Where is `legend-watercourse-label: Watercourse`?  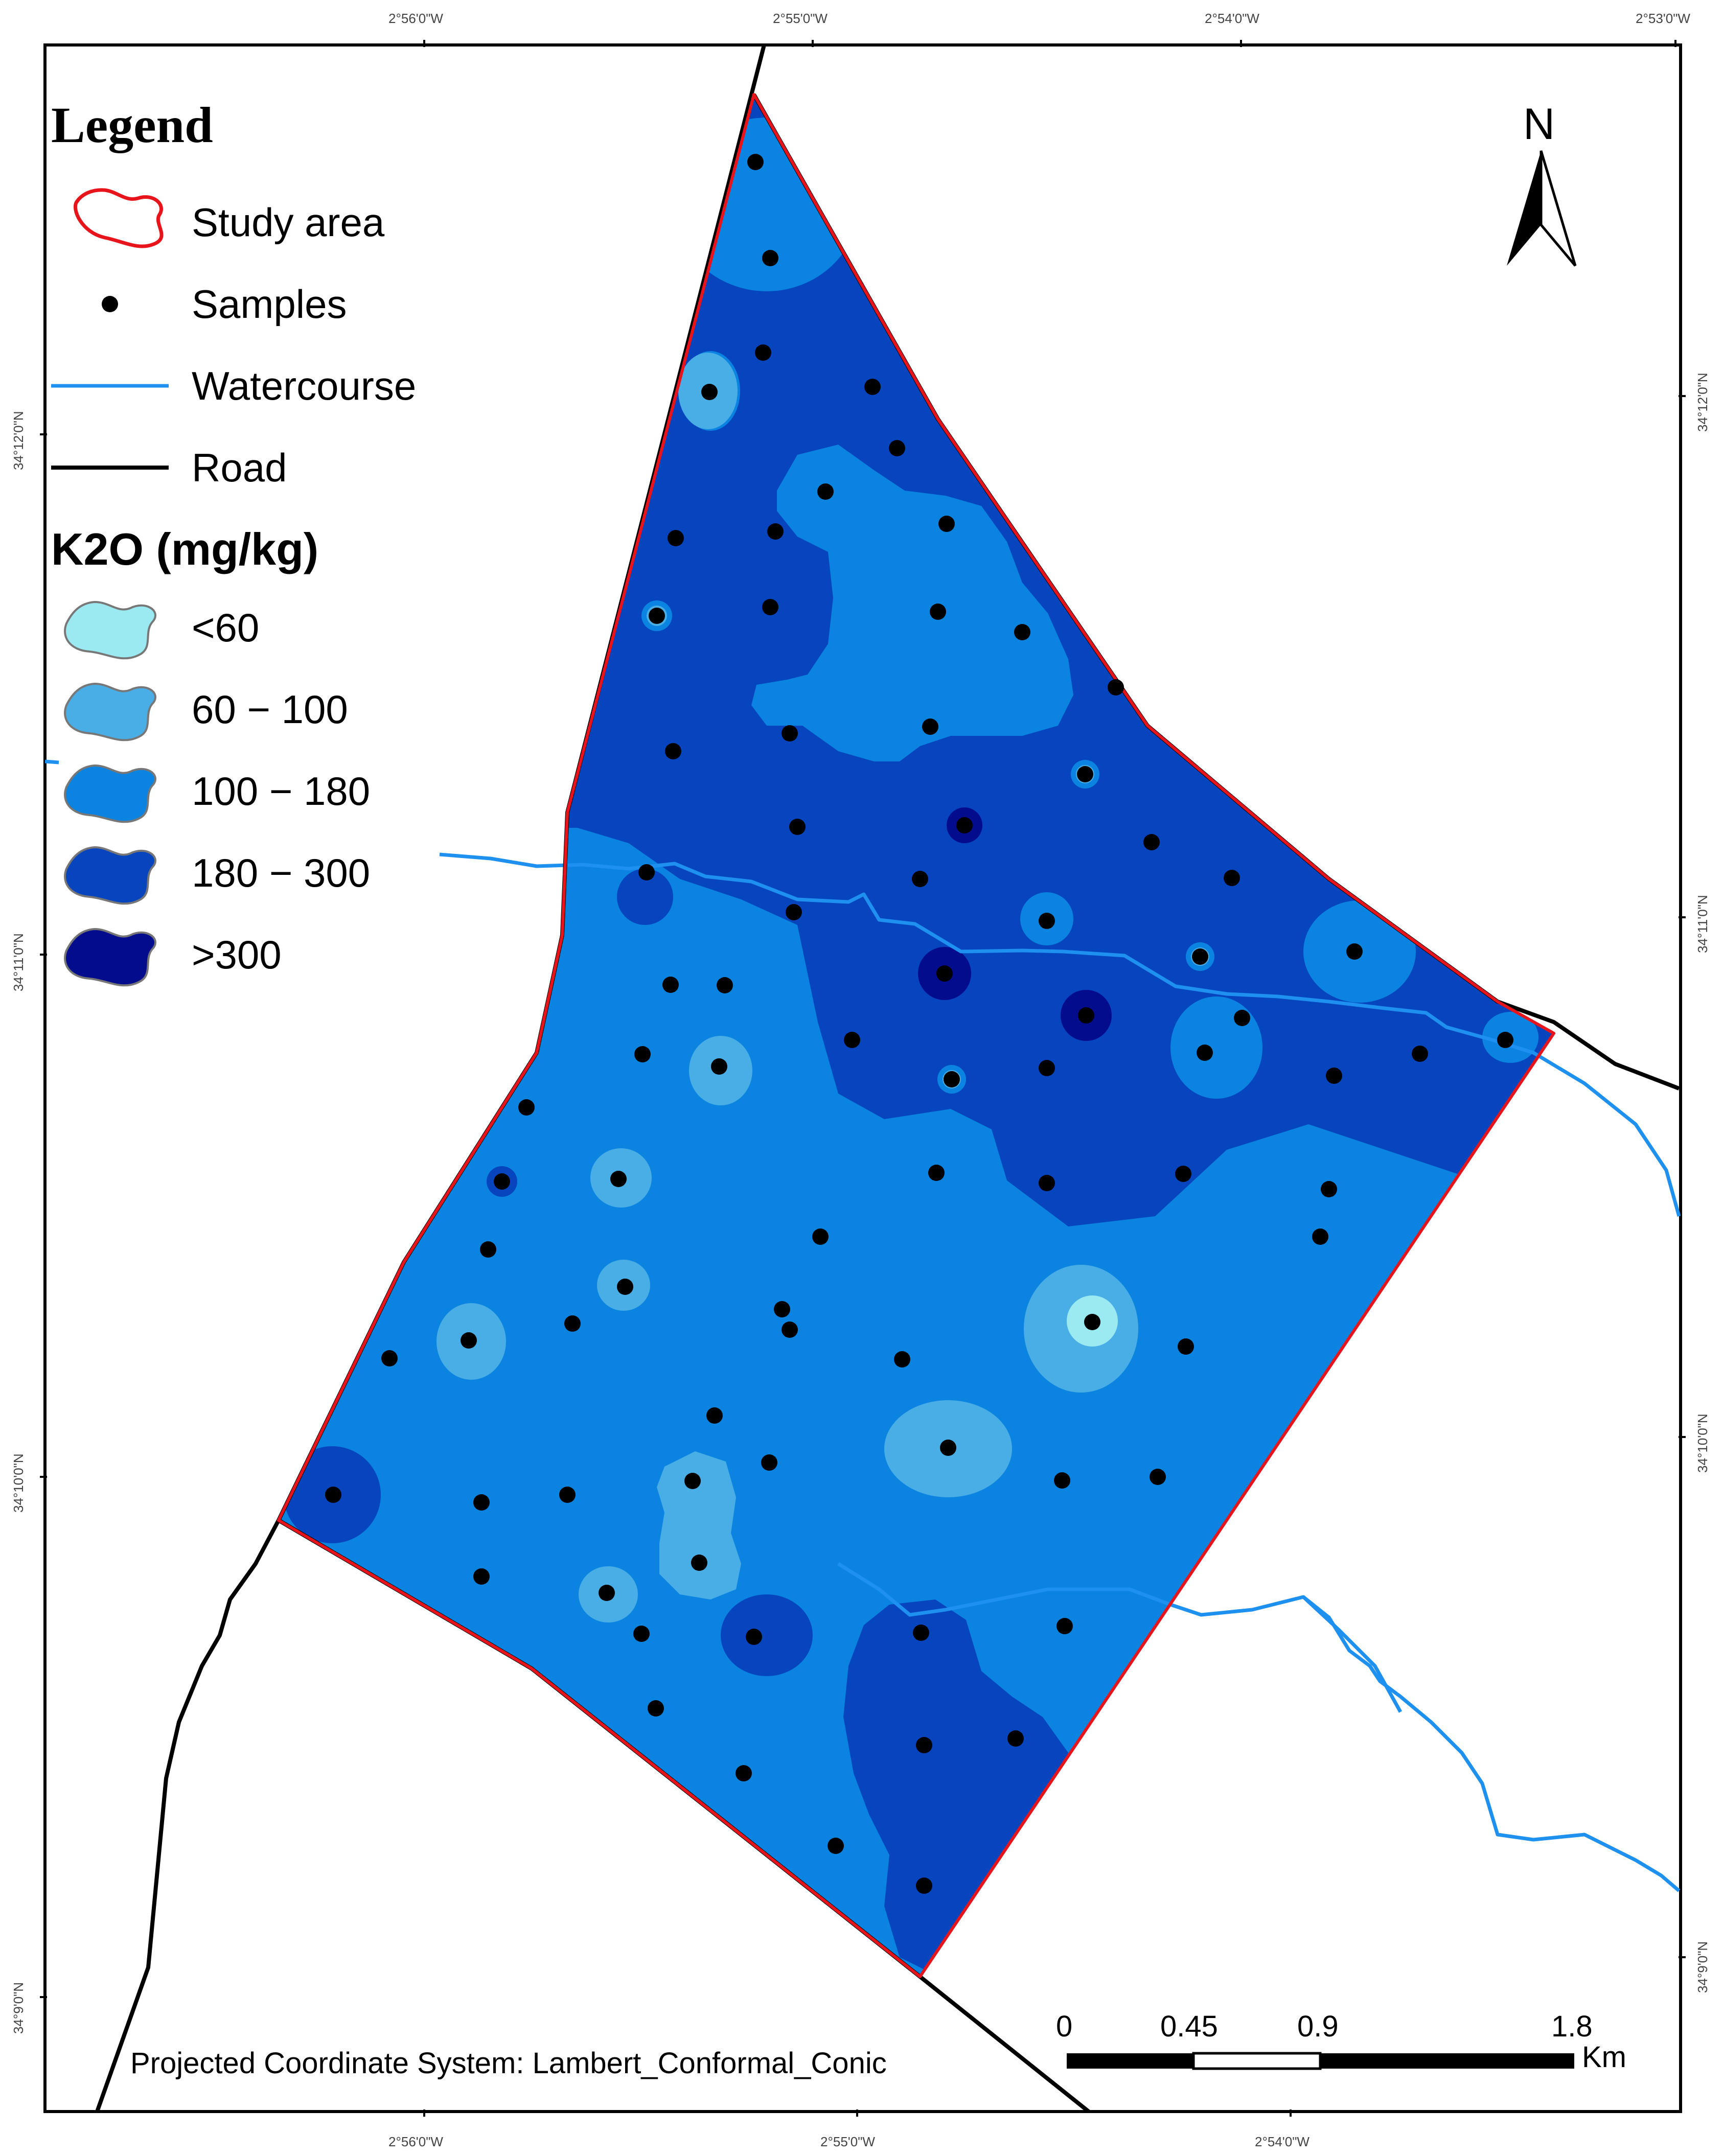
legend-watercourse-label: Watercourse is located at coordinates (304, 385).